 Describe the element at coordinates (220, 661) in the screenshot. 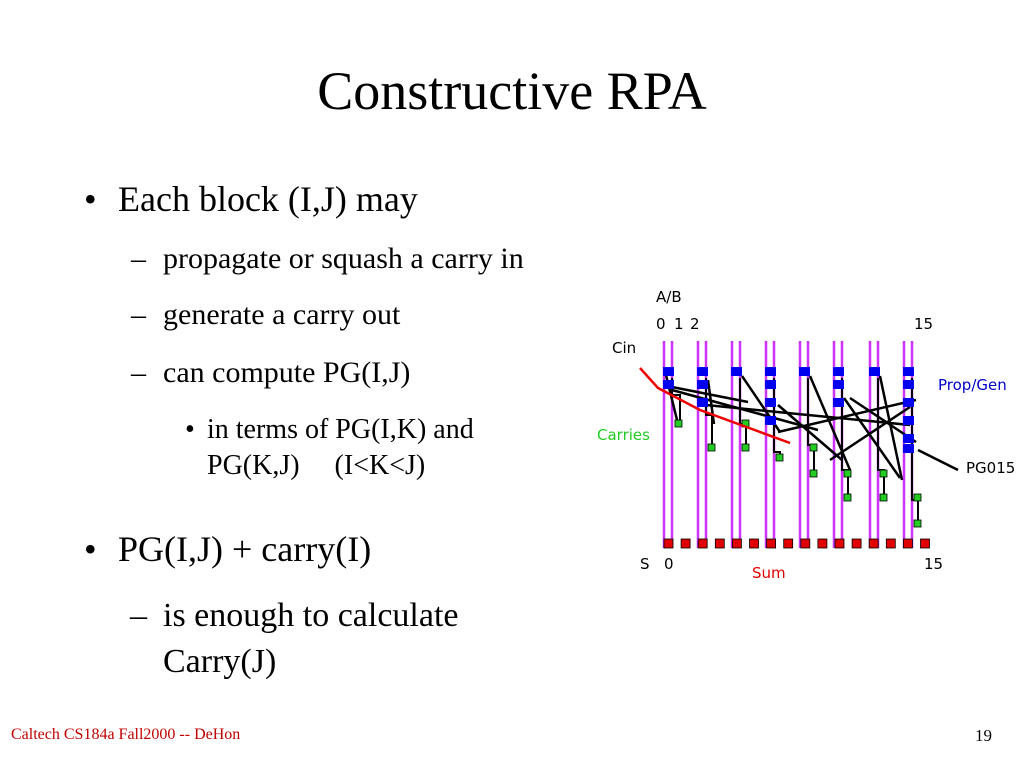

I see `sub-bullet-line-2: Carry(J)` at that location.